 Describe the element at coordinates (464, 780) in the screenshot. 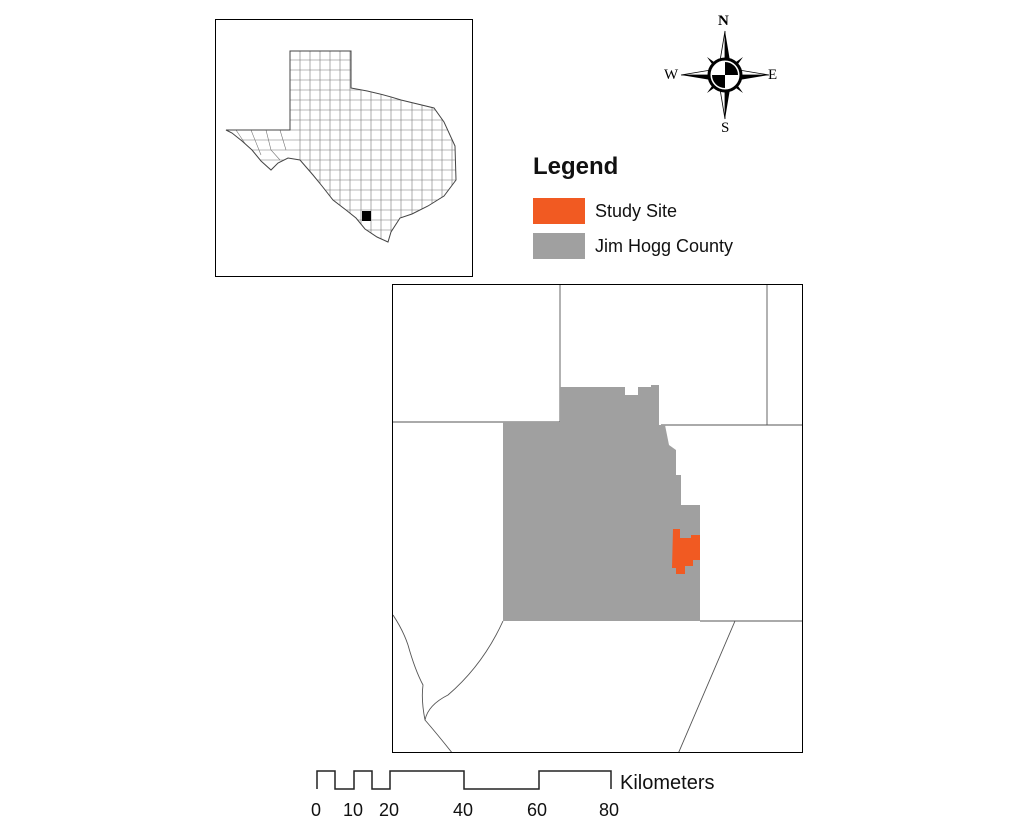

I see `scale-bar-graphic` at that location.